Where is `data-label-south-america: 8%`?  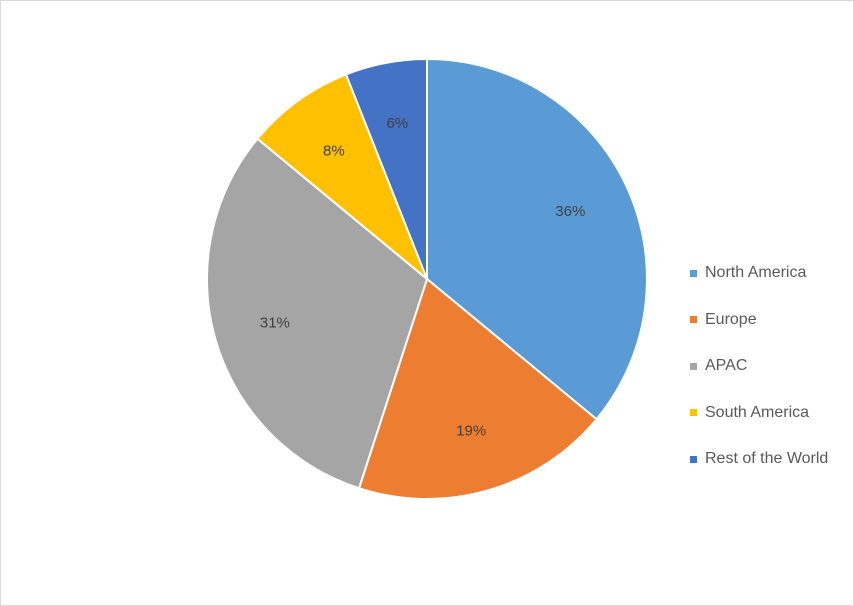
data-label-south-america: 8% is located at coordinates (334, 150).